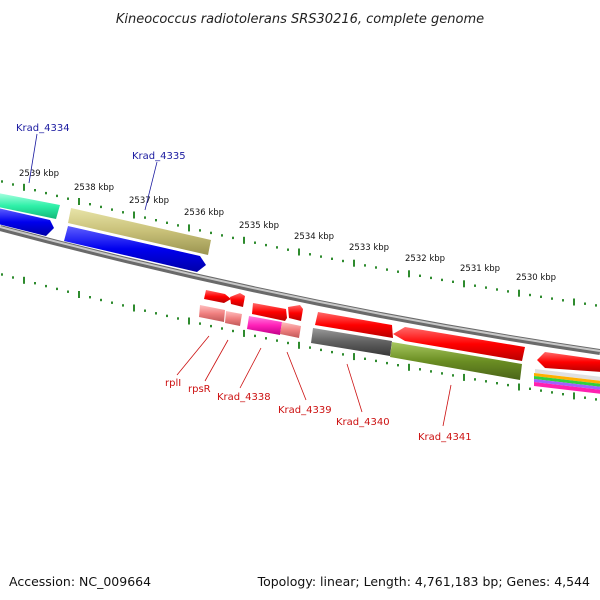 The height and width of the screenshot is (600, 600). I want to click on label-krad-4341: Krad_4341, so click(445, 437).